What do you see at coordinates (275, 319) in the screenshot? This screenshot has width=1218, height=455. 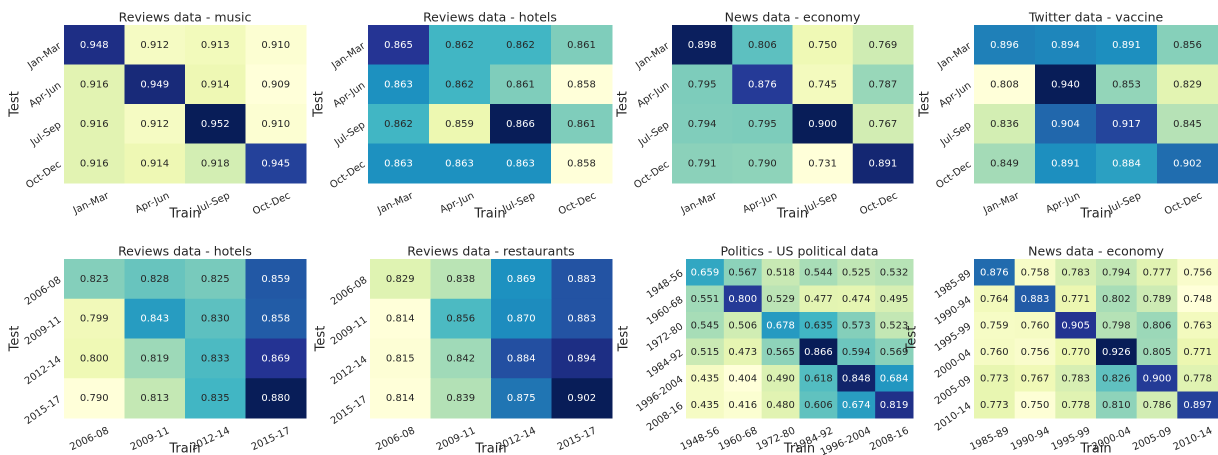 I see `cell-label: 0.858` at bounding box center [275, 319].